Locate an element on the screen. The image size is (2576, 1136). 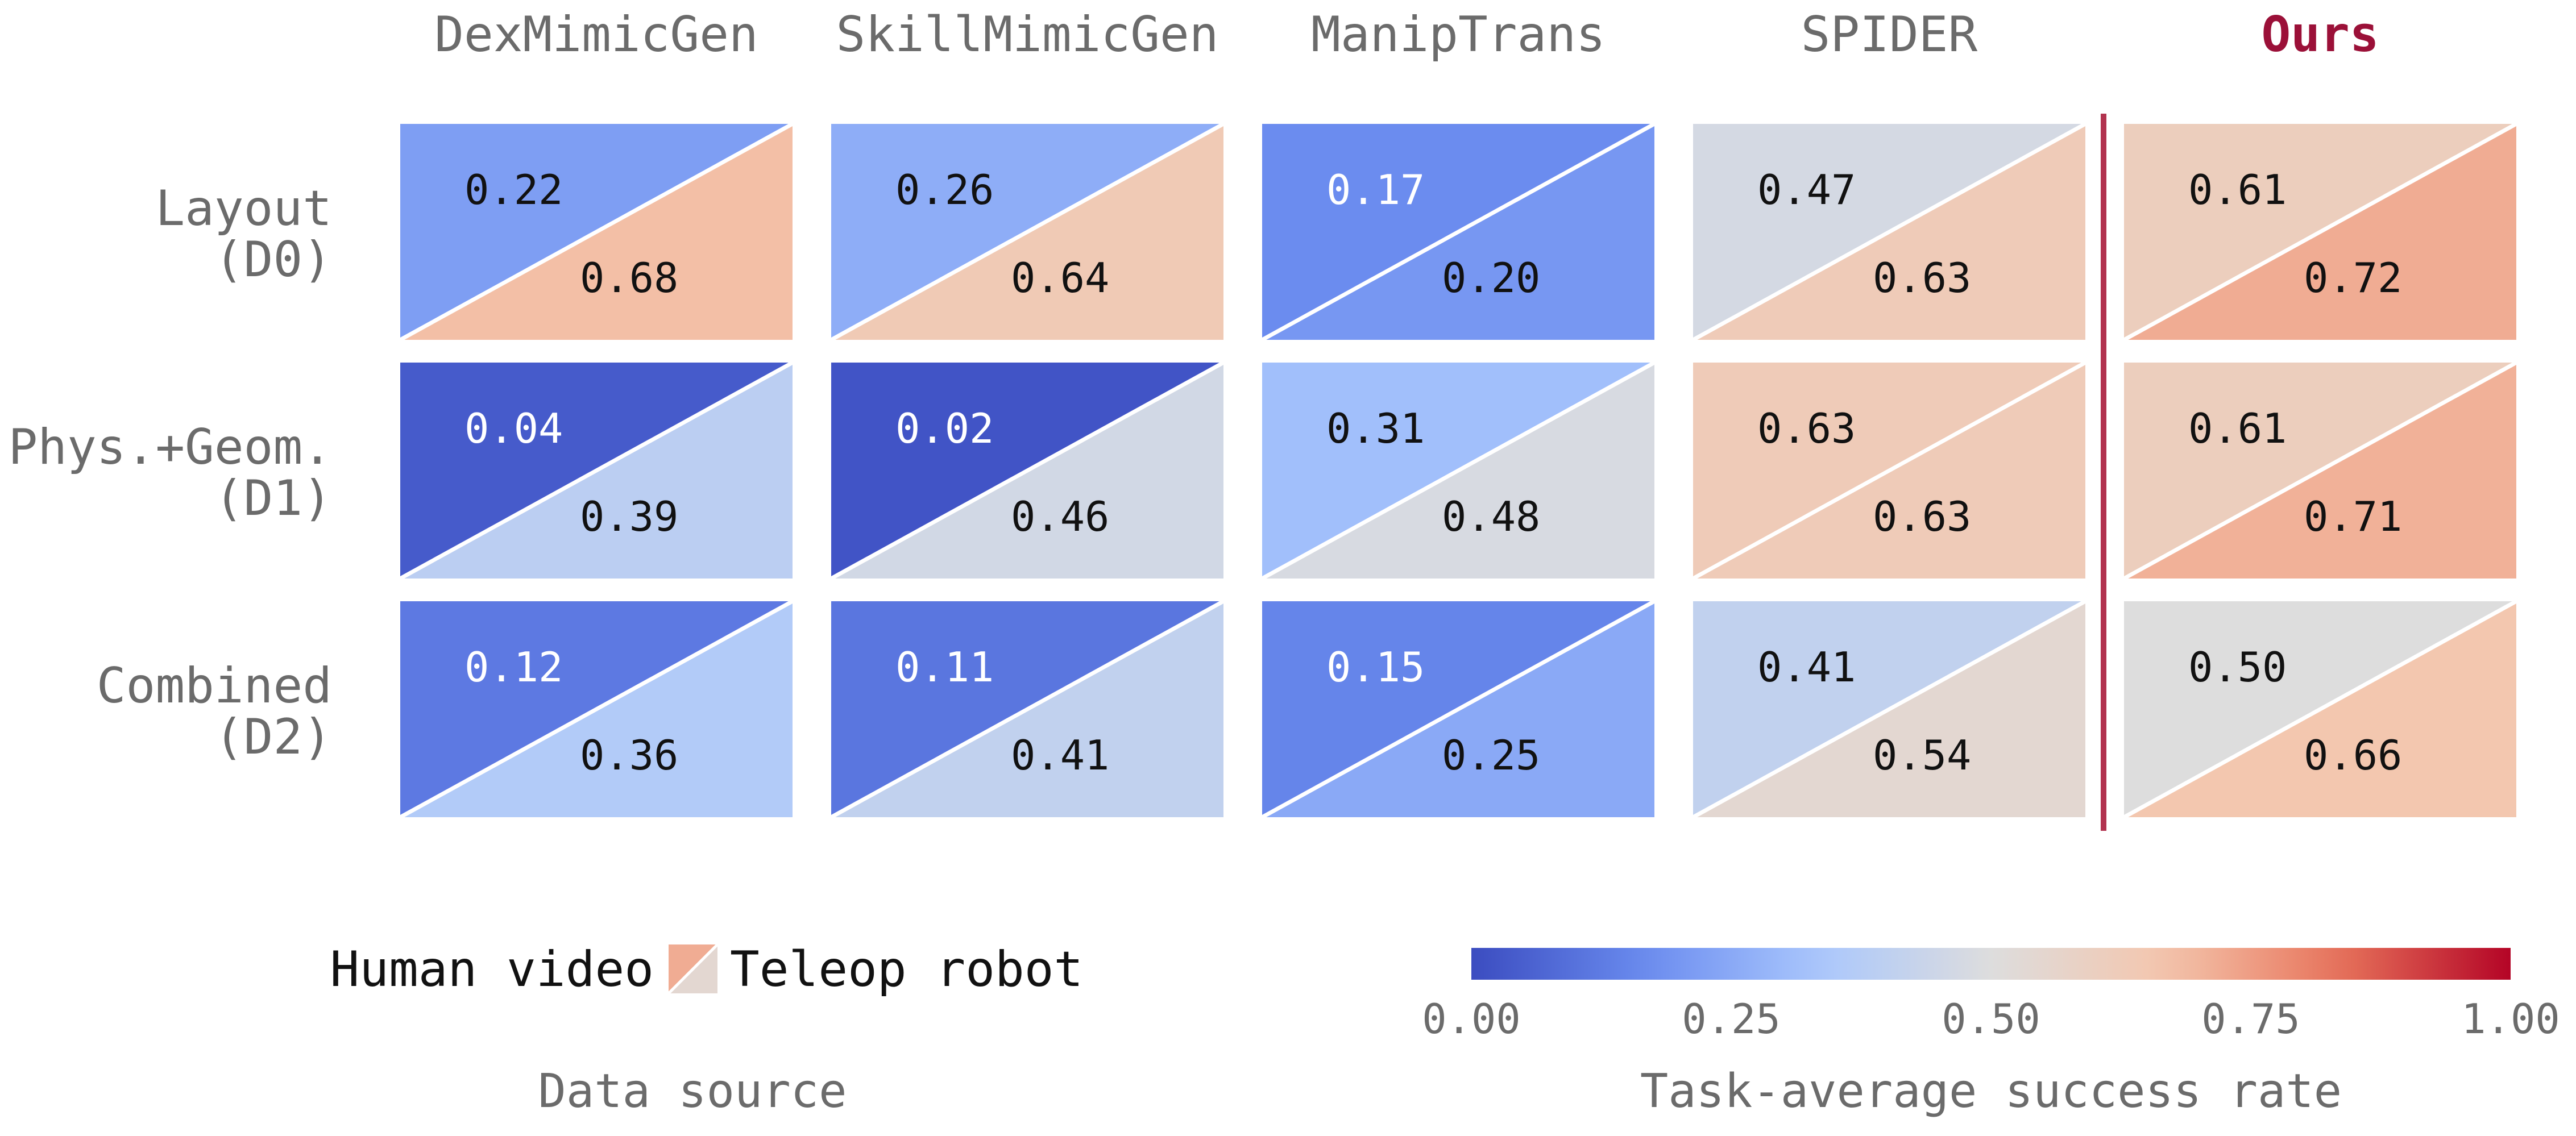
heatmap-cell: 0.50 0.66 is located at coordinates (2320, 709).